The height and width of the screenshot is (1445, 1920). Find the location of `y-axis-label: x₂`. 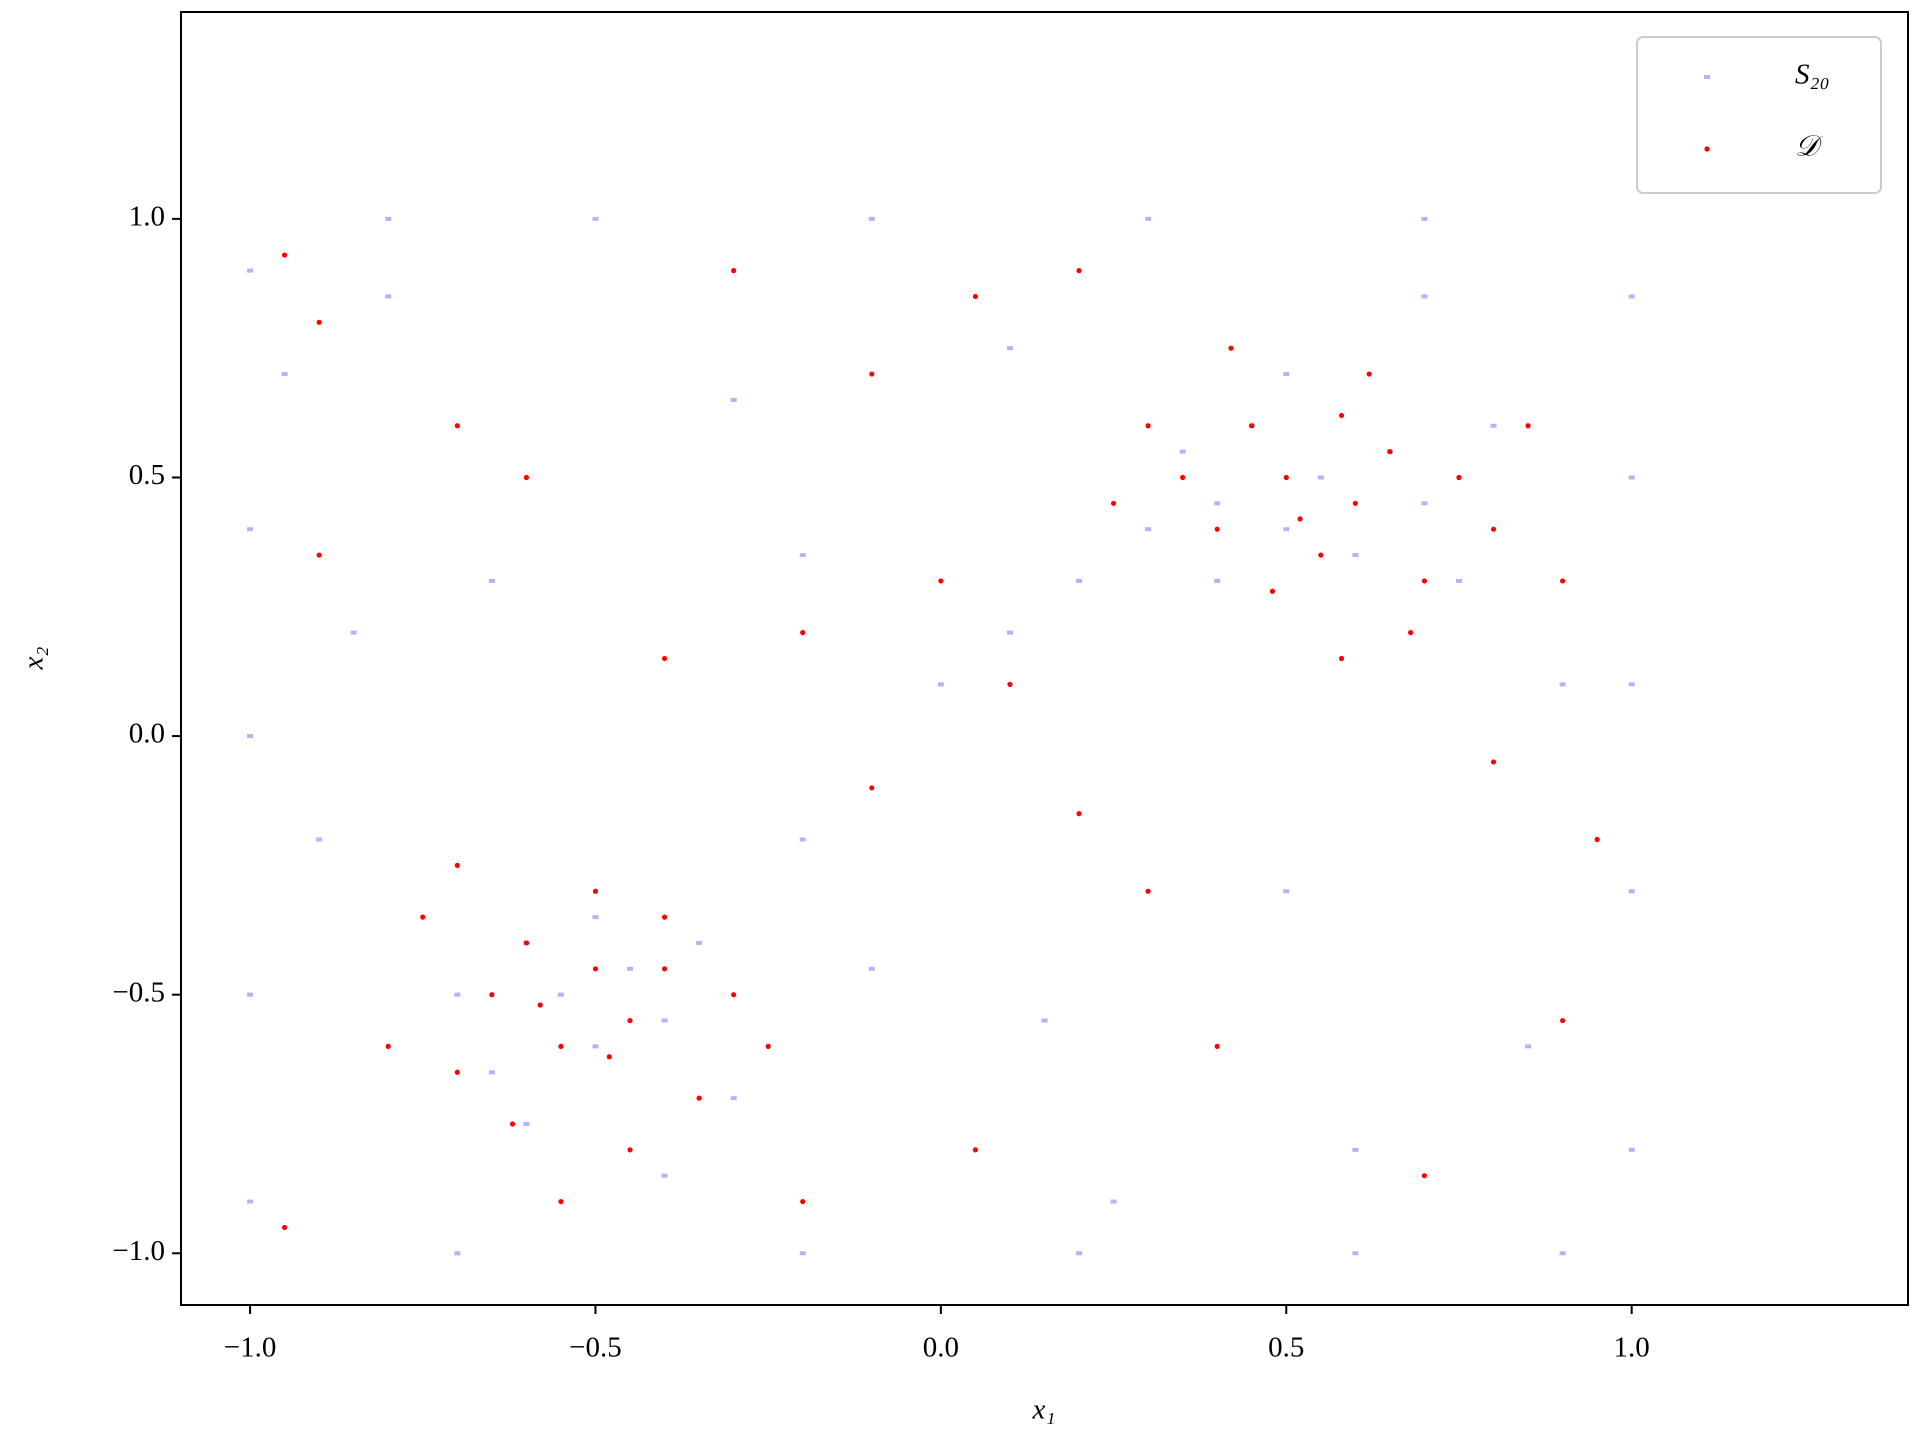

y-axis-label: x₂ is located at coordinates (34, 659).